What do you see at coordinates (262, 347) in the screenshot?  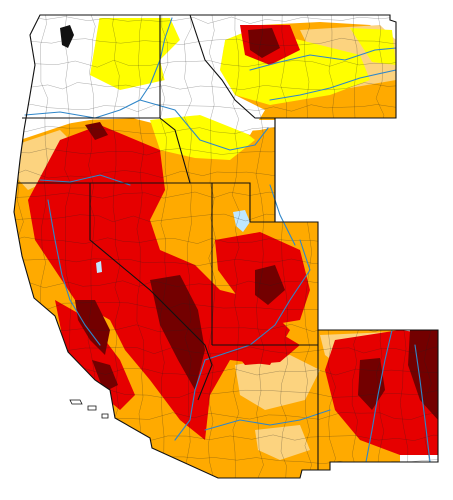 I see `d3-area-arizona-ne` at bounding box center [262, 347].